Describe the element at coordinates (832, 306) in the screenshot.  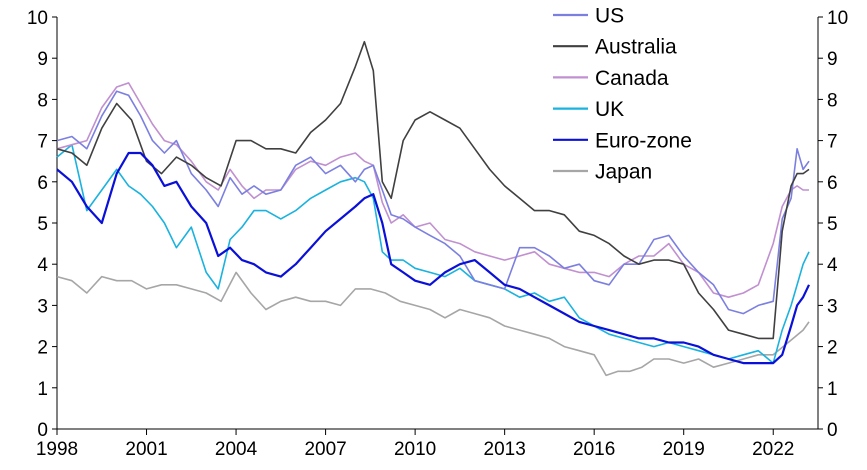
I see `y-tick-label-right: 3` at that location.